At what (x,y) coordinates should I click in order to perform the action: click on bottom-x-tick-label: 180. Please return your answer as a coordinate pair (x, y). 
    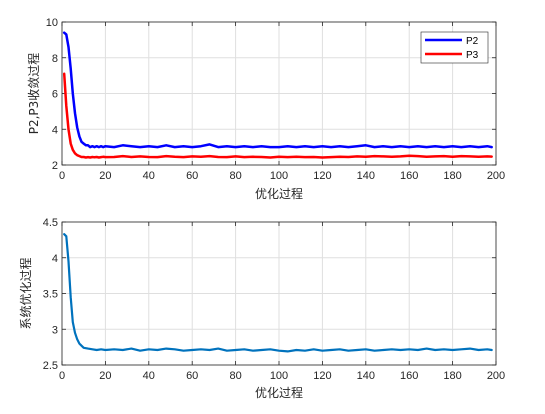
    Looking at the image, I should click on (452, 376).